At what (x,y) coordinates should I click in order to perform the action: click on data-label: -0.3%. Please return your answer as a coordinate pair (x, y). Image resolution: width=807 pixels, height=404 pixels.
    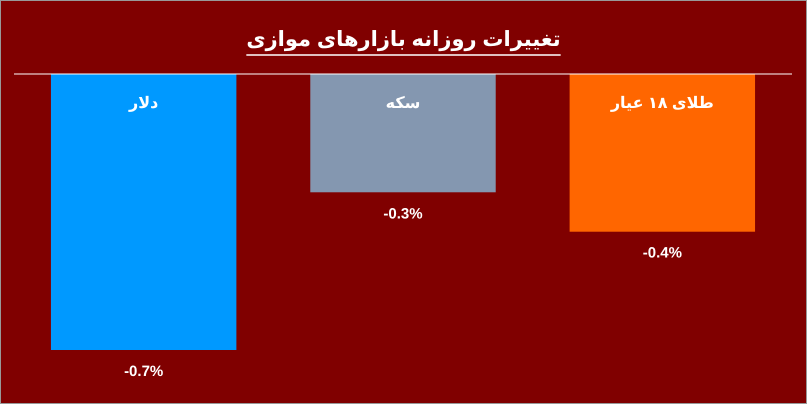
    Looking at the image, I should click on (403, 213).